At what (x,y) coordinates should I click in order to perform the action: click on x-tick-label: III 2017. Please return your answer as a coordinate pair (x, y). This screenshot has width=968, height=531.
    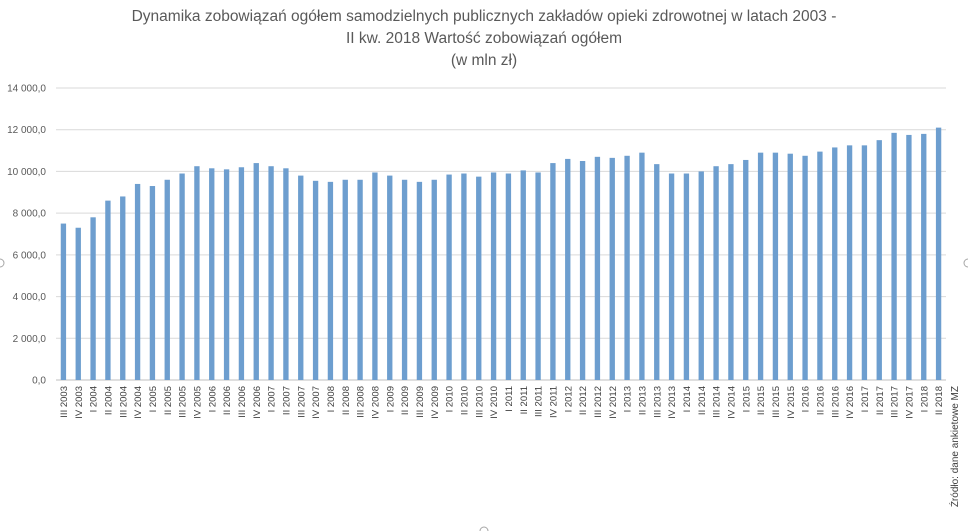
    Looking at the image, I should click on (895, 402).